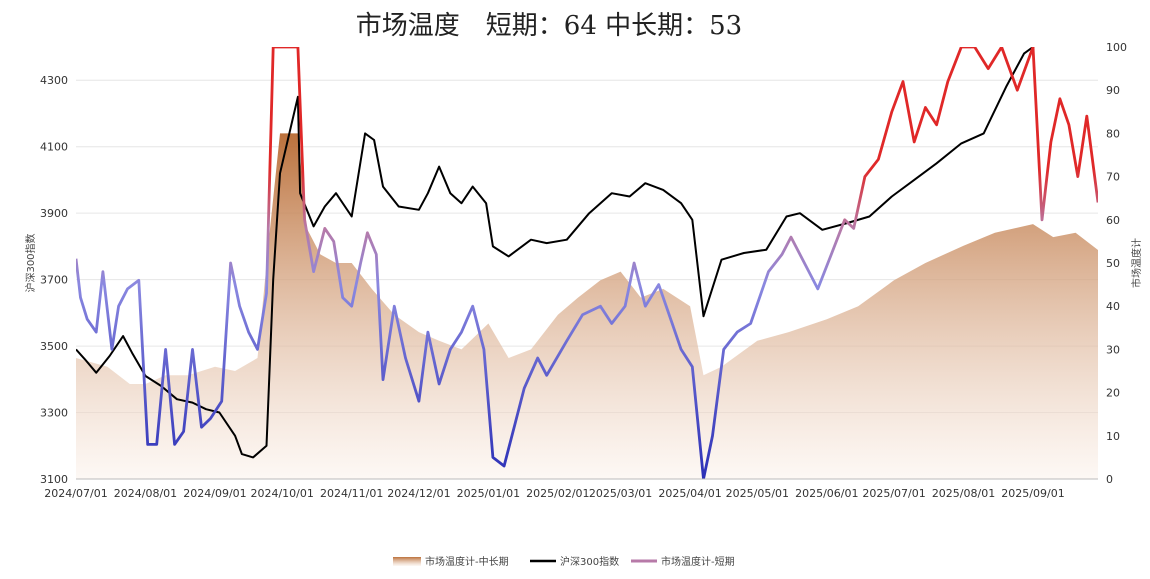 Image resolution: width=1150 pixels, height=579 pixels. I want to click on right-tick-label: 40, so click(1113, 306).